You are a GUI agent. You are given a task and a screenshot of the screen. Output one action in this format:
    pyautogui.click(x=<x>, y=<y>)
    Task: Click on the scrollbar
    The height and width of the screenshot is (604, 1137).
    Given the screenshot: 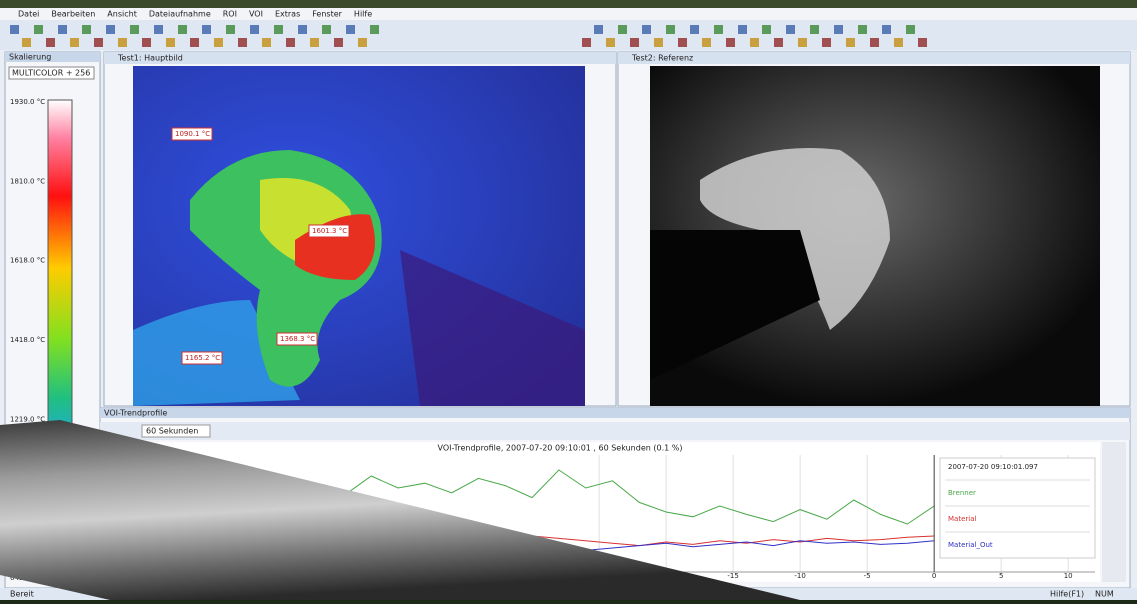 What is the action you would take?
    pyautogui.click(x=1114, y=512)
    